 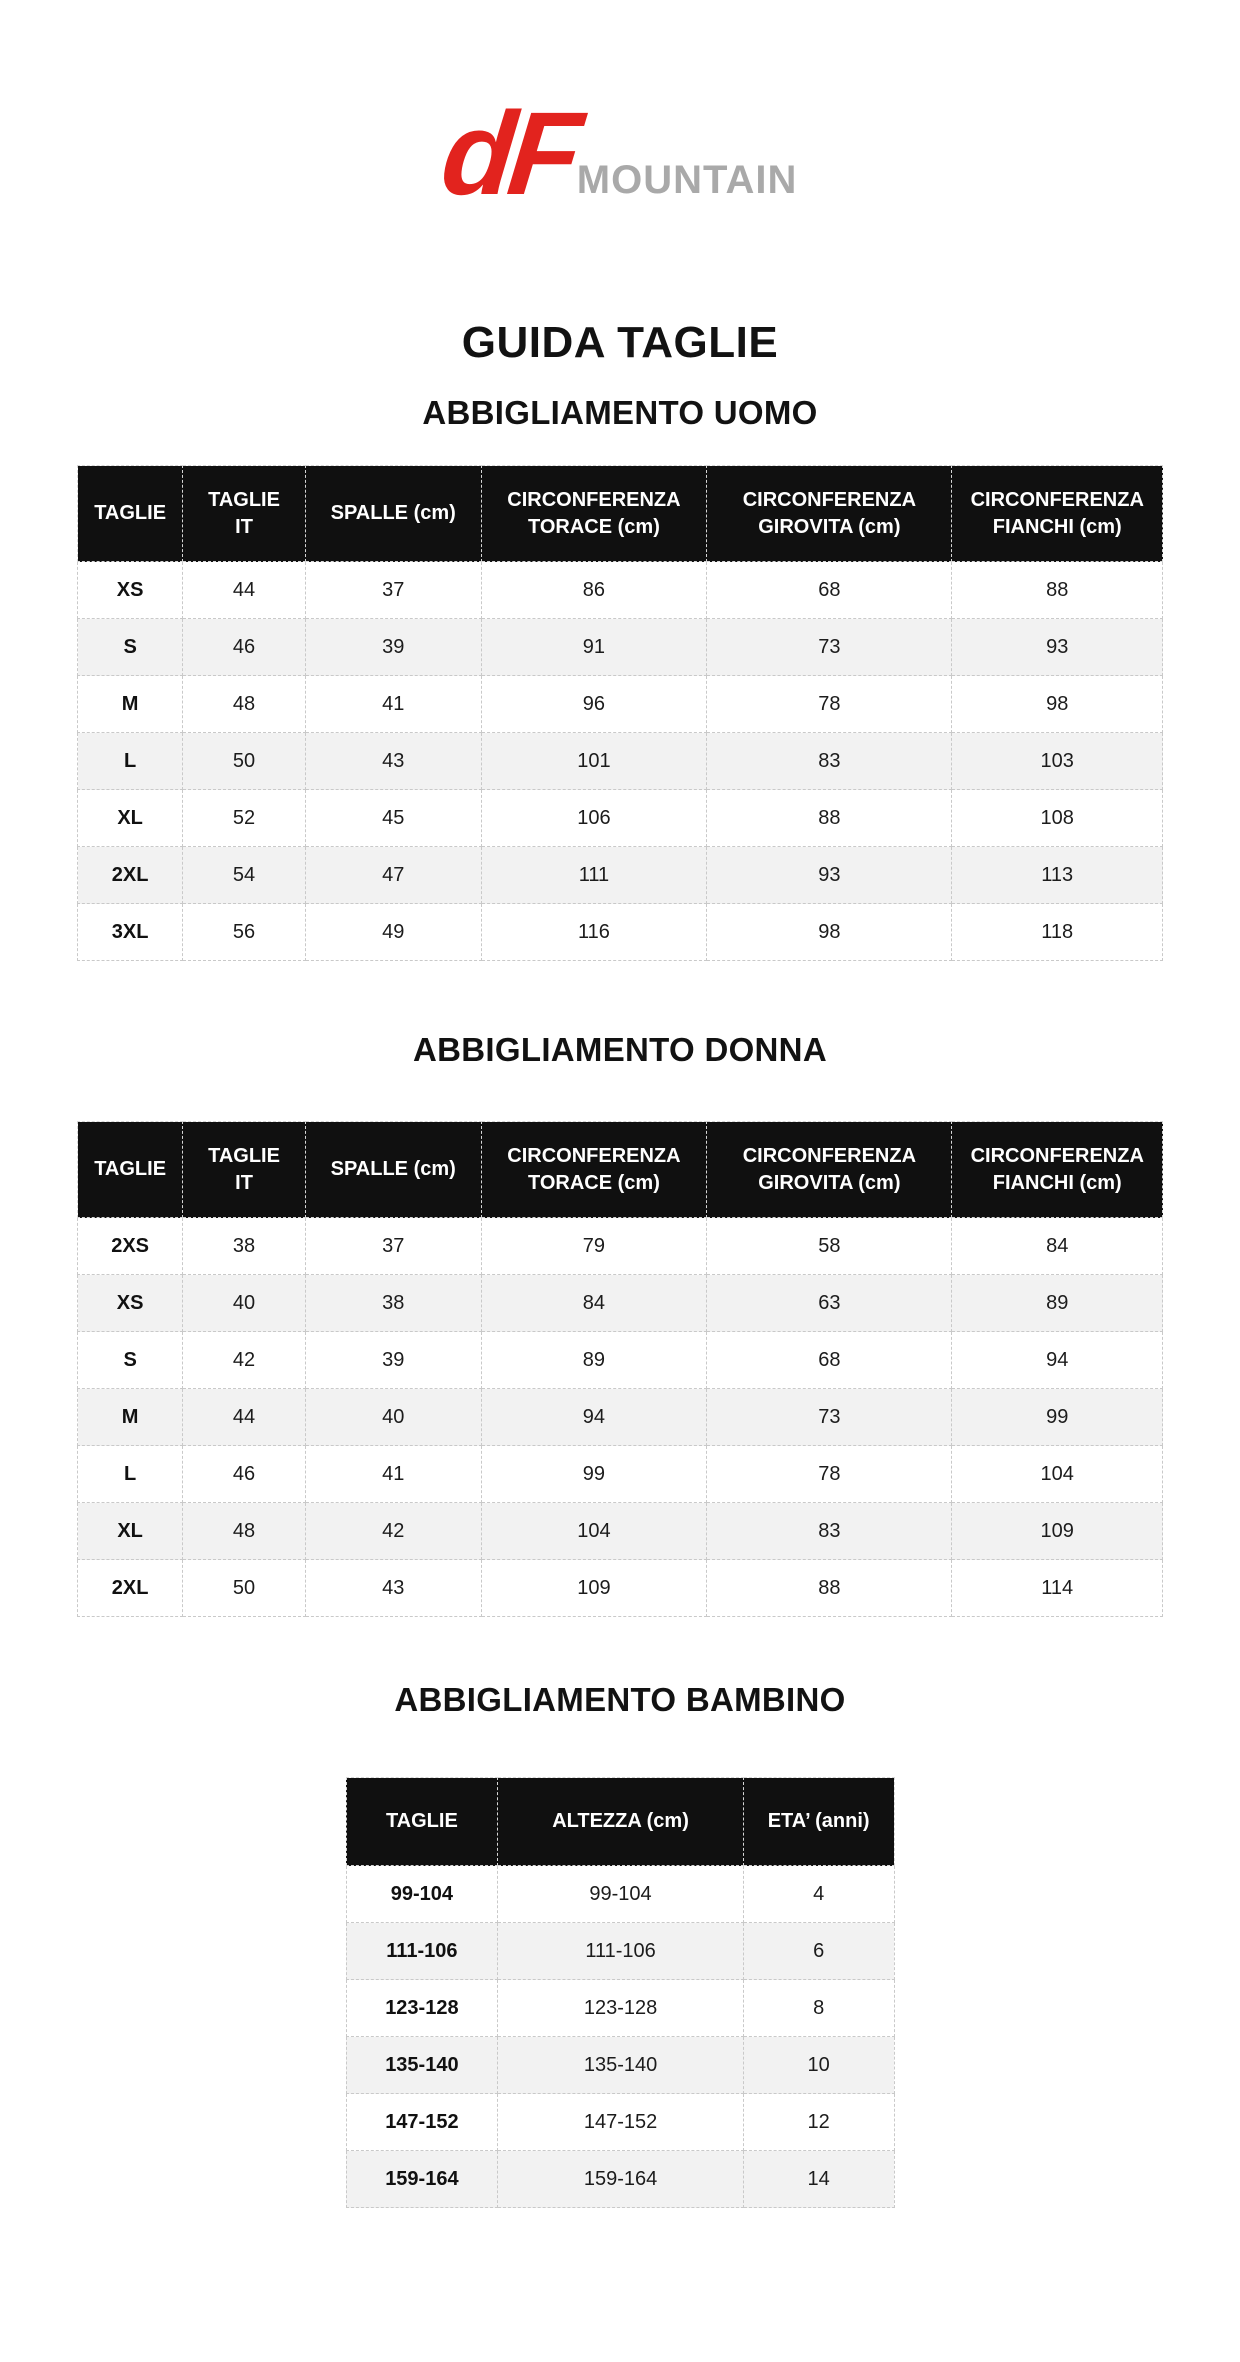 I want to click on table-cell: 43, so click(x=393, y=1588).